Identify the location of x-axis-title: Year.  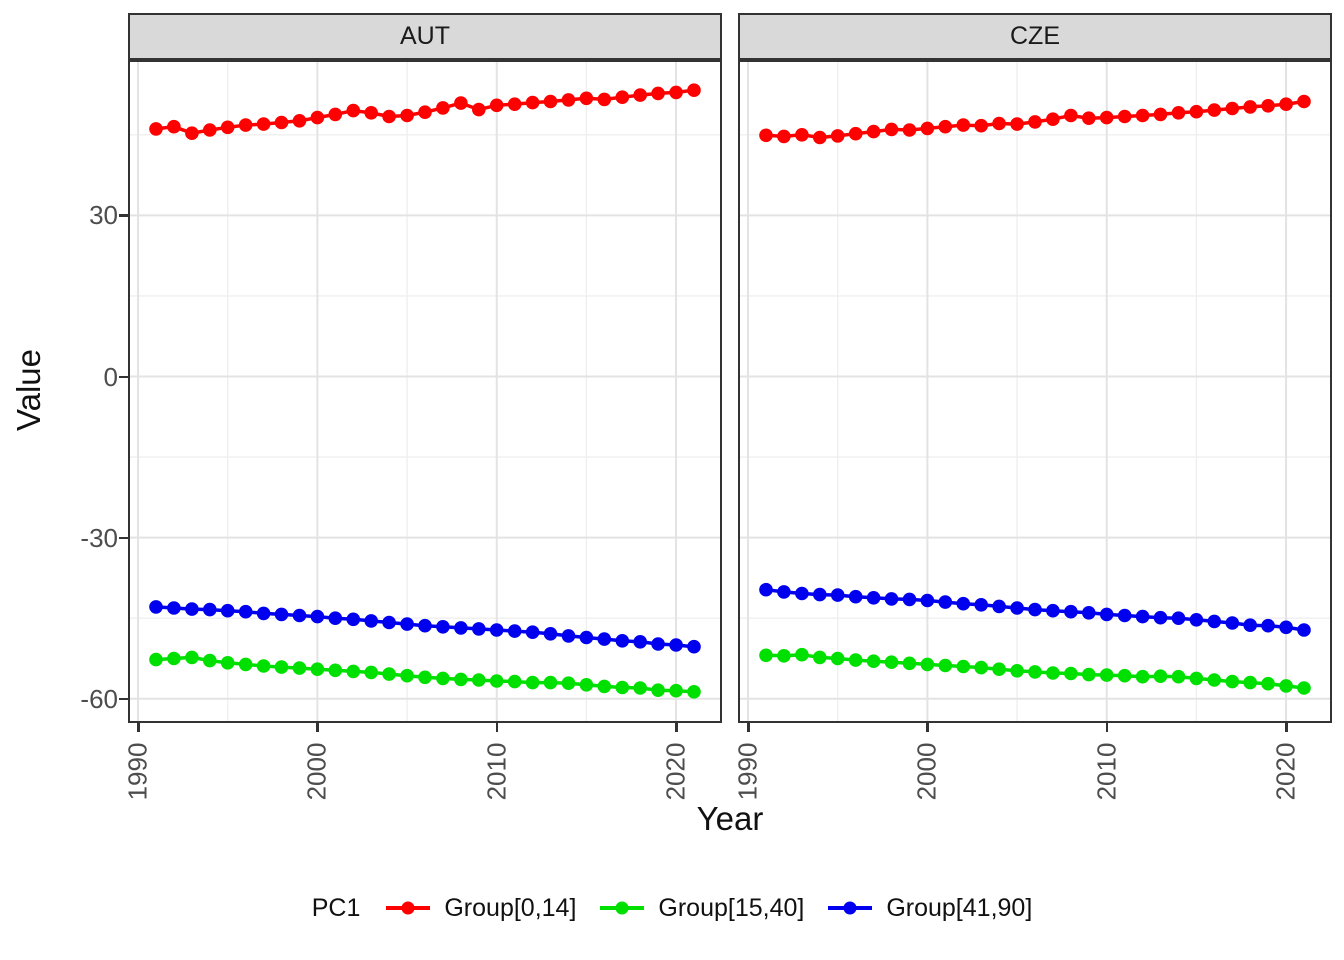
(730, 818).